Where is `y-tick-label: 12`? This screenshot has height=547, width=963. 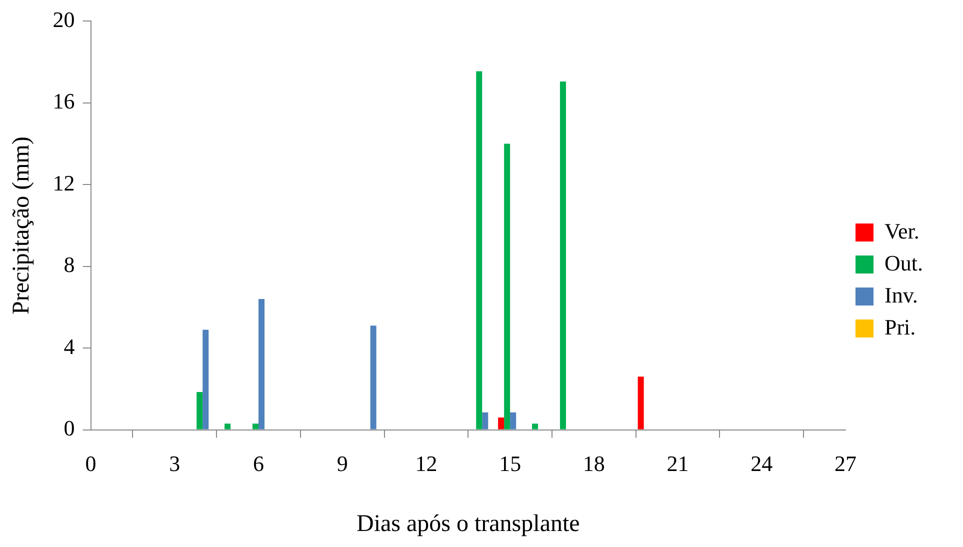 y-tick-label: 12 is located at coordinates (63, 183).